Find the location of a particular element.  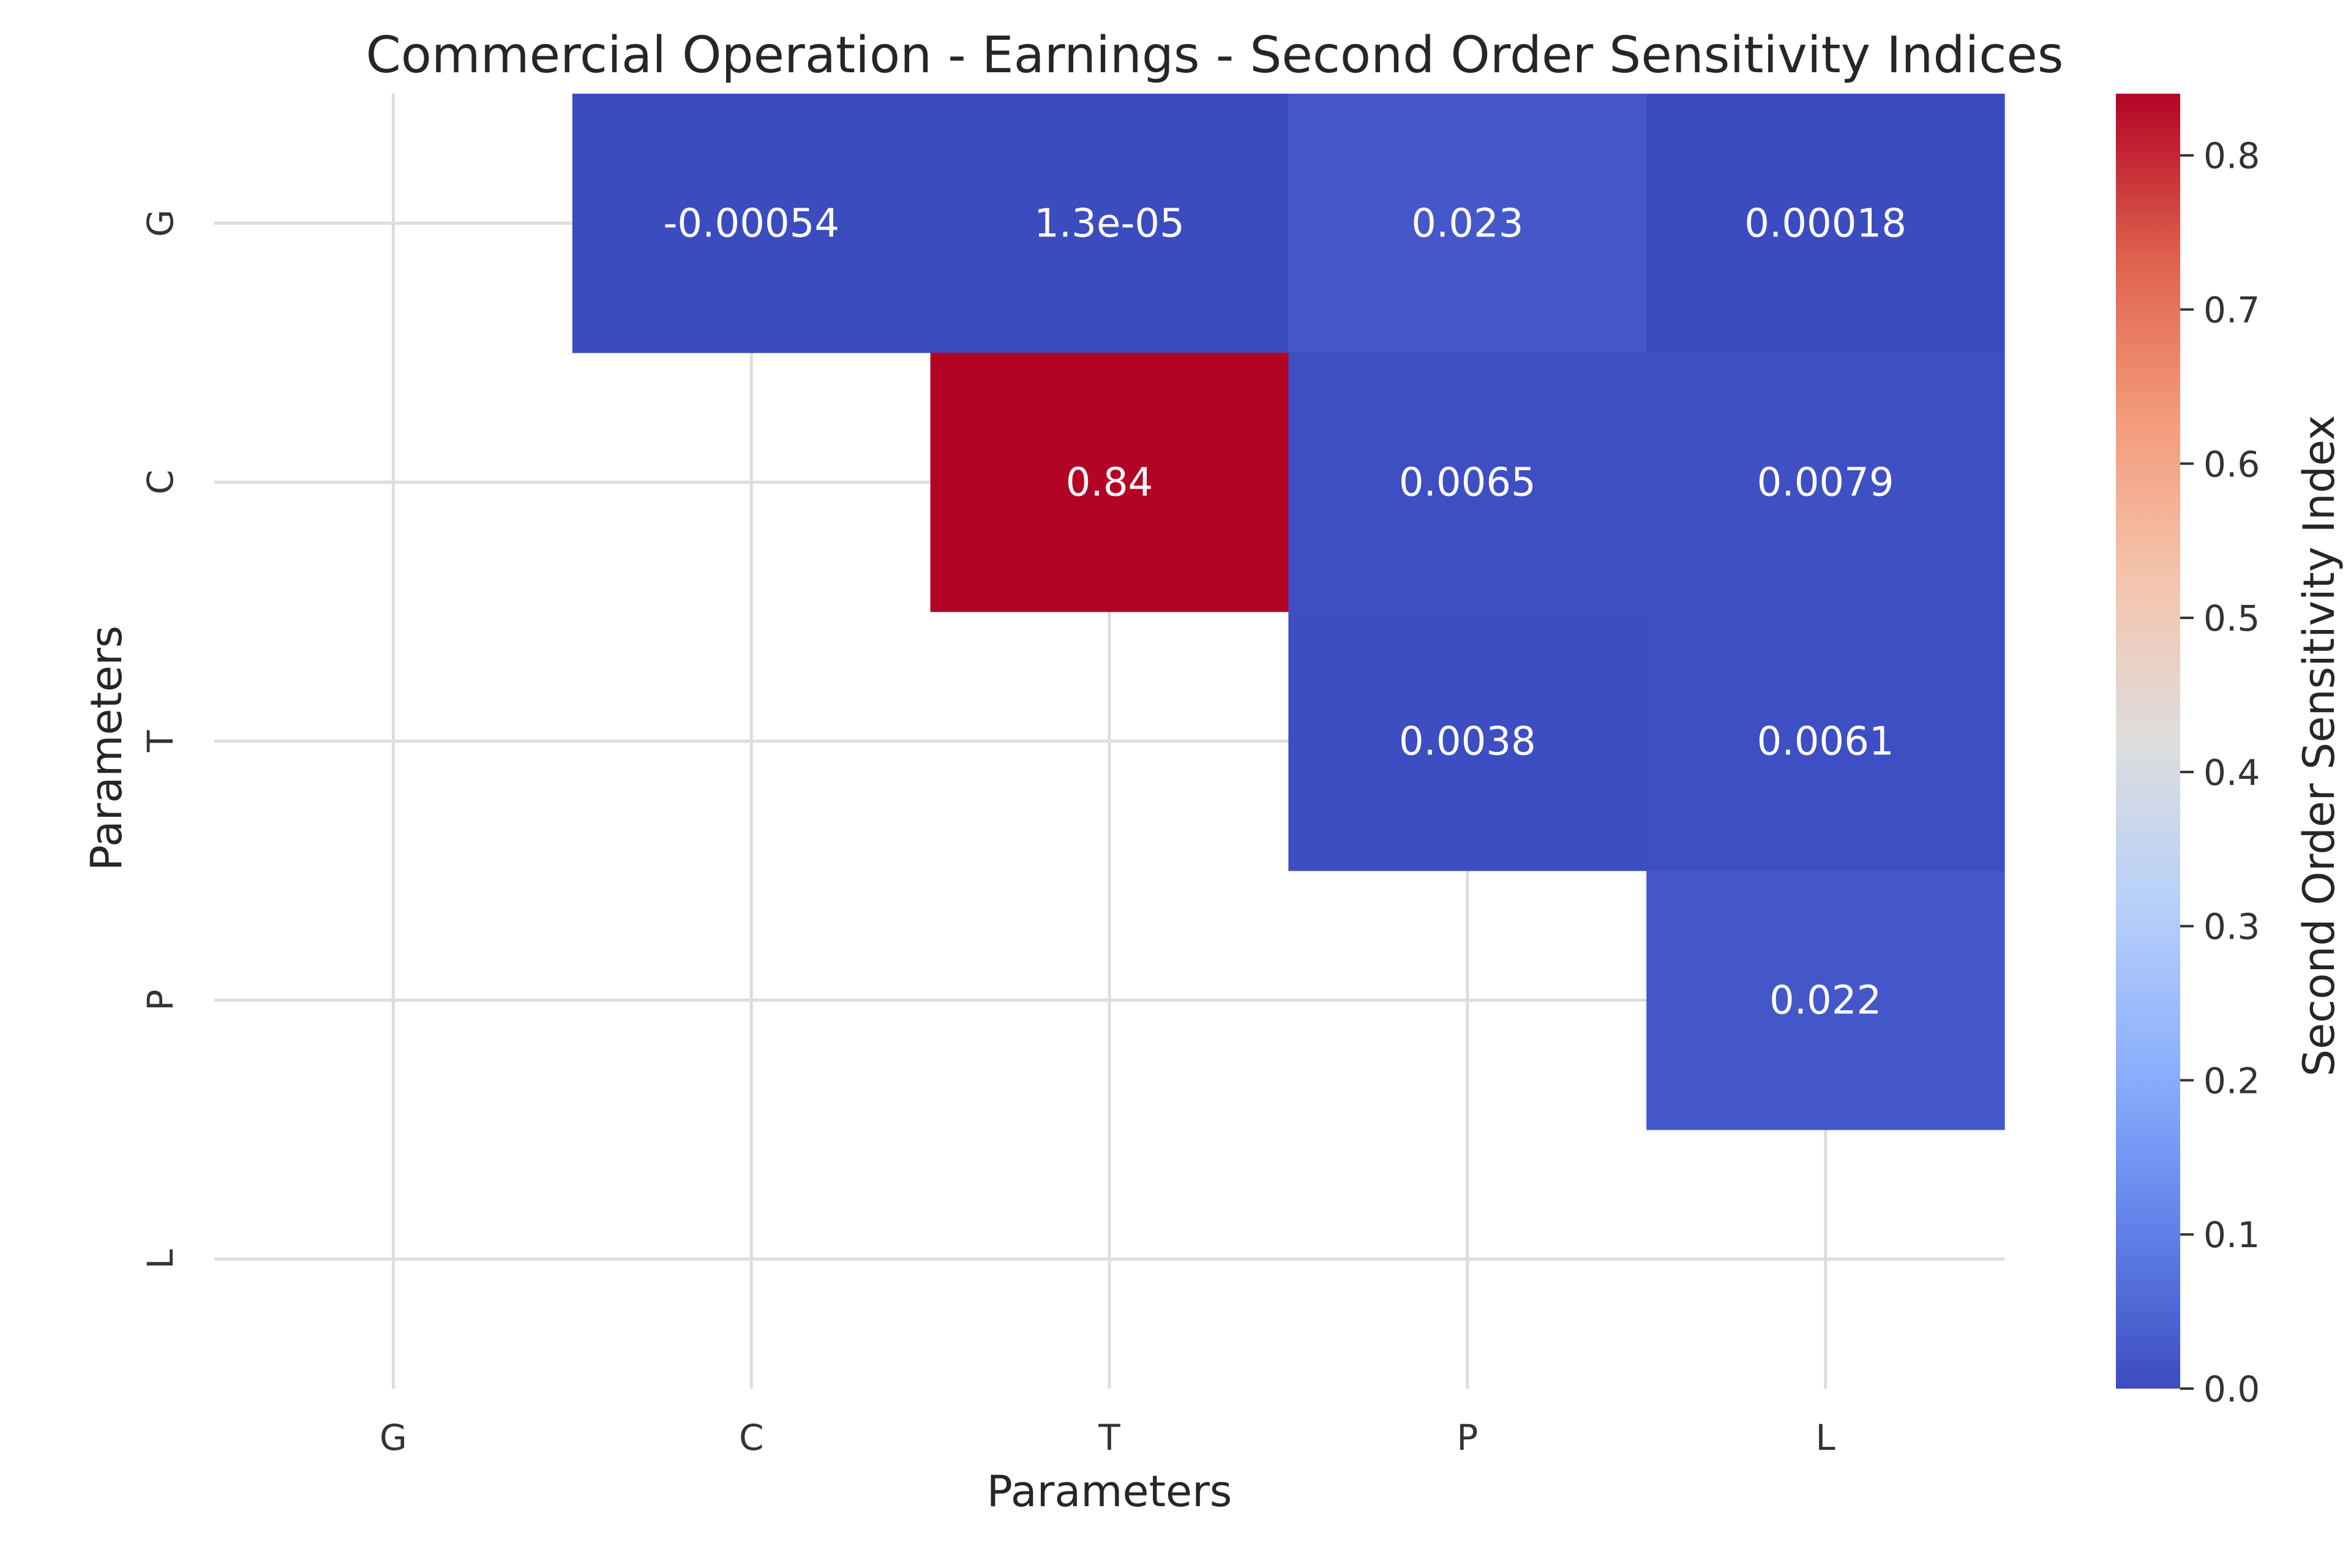

cell-value-label: 0.0079 is located at coordinates (1825, 483).